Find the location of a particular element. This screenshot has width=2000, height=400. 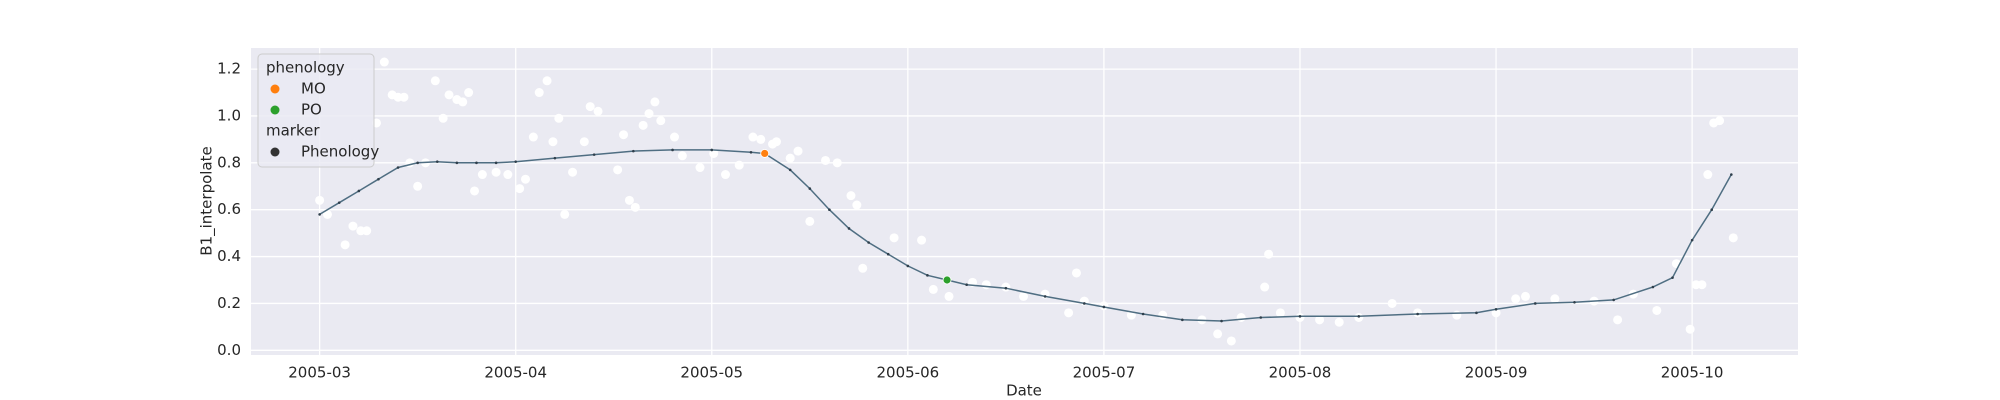

y-tick-label: 0.0 is located at coordinates (229, 350).